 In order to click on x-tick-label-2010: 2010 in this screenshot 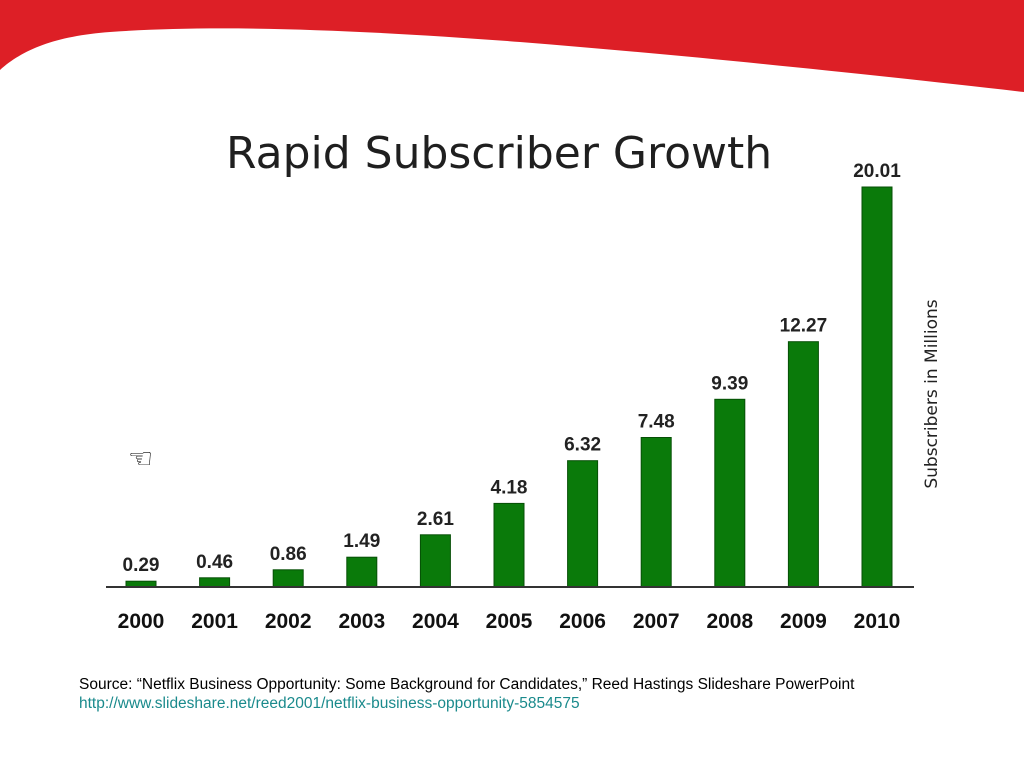, I will do `click(877, 621)`.